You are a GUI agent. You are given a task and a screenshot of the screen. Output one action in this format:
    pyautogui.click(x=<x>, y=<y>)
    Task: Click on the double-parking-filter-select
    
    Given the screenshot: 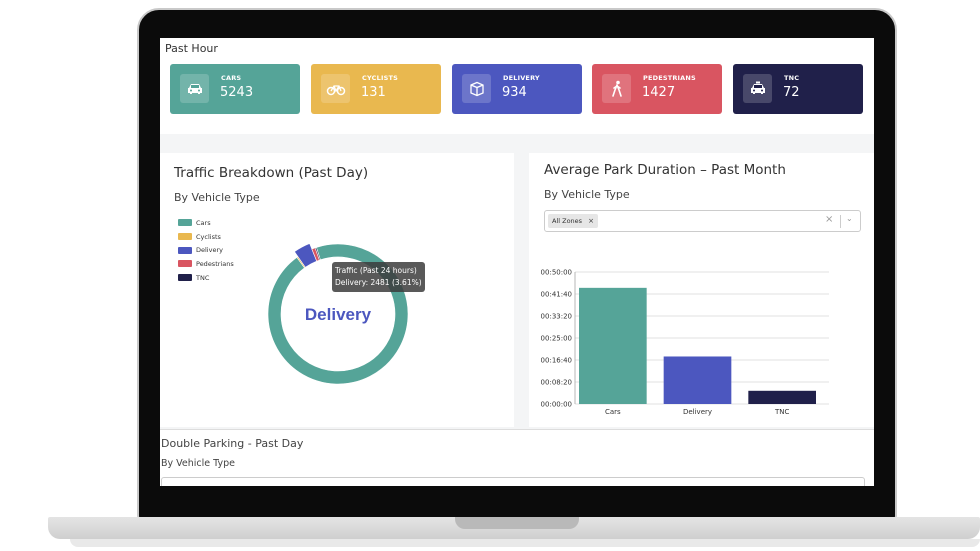 What is the action you would take?
    pyautogui.click(x=513, y=481)
    